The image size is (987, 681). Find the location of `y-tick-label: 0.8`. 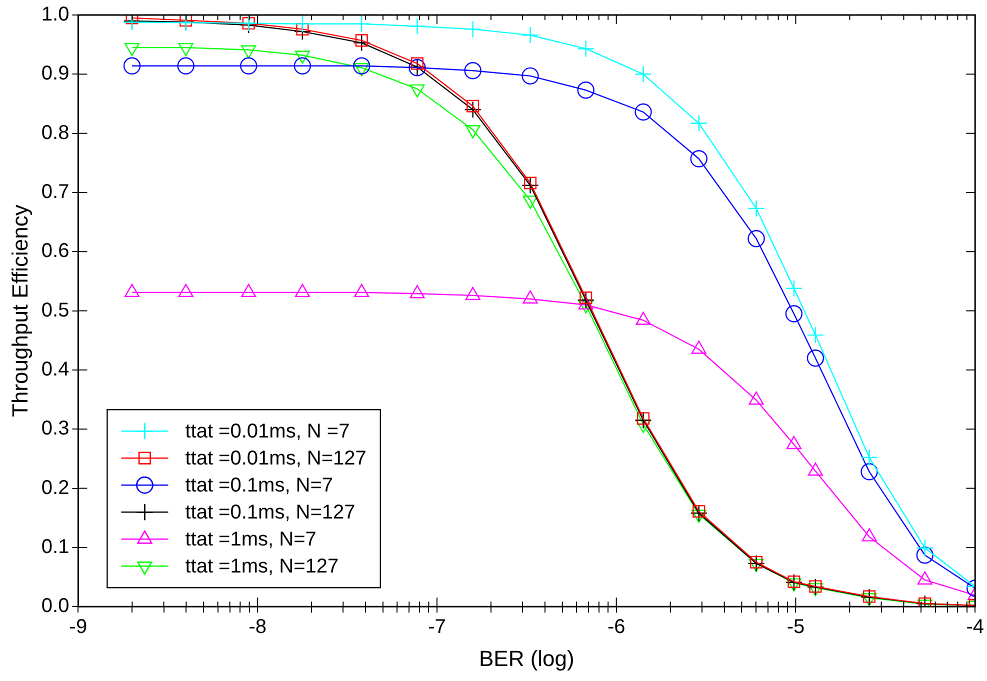

y-tick-label: 0.8 is located at coordinates (55, 133).